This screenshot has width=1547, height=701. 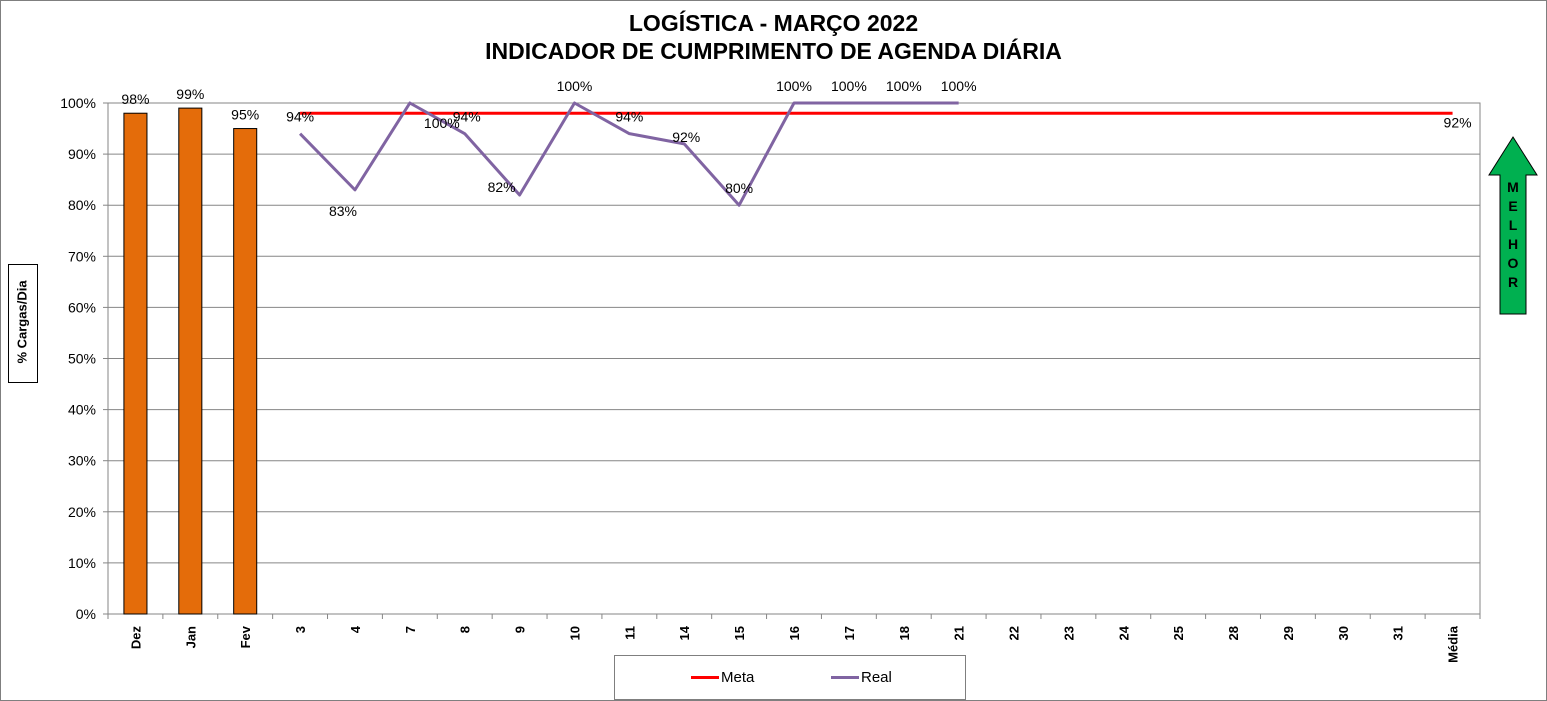 I want to click on legend-item-real: Real, so click(x=861, y=677).